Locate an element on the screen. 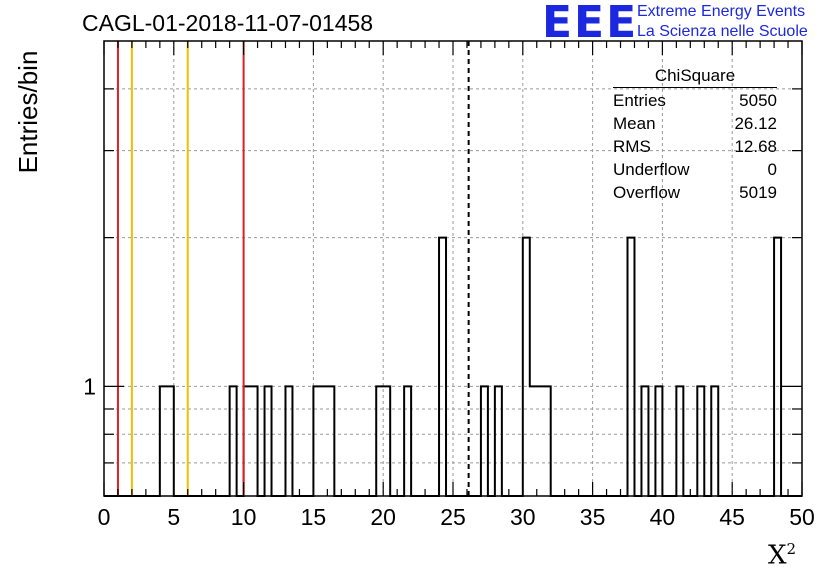  stats-row-overflow: Overflow 5019 is located at coordinates (695, 192).